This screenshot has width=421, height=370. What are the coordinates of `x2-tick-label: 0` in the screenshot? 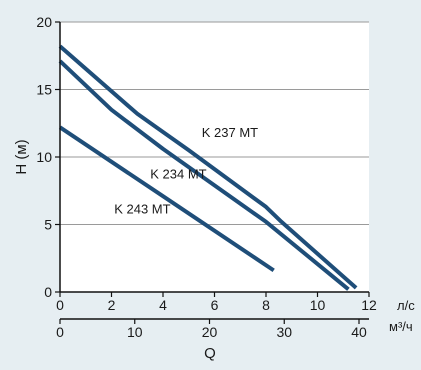 It's located at (60, 332).